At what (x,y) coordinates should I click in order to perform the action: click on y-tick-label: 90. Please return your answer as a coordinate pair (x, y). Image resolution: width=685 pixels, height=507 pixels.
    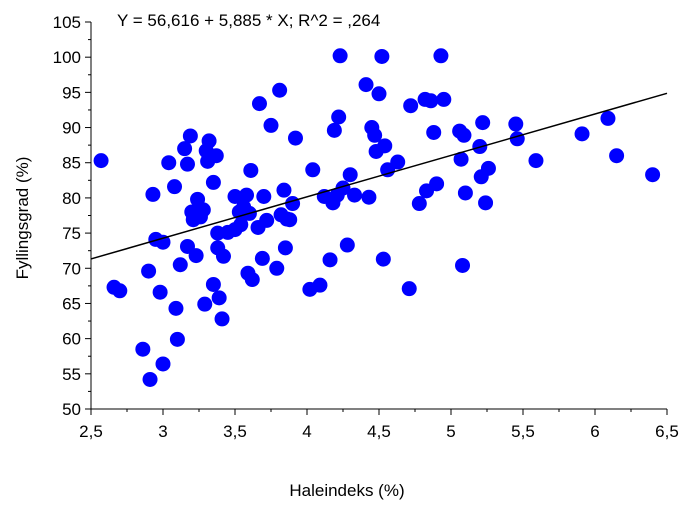
    Looking at the image, I should click on (71, 128).